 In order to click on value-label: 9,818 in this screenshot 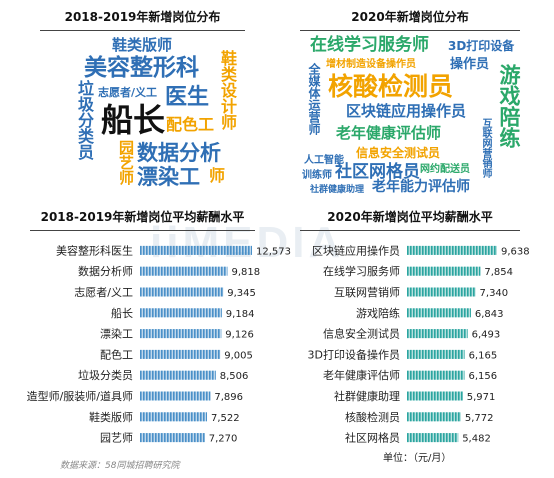, I will do `click(245, 272)`.